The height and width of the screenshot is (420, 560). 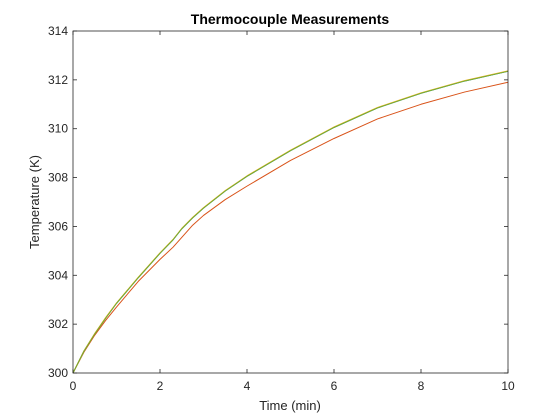 What do you see at coordinates (58, 226) in the screenshot?
I see `y-tick-label-4: 306` at bounding box center [58, 226].